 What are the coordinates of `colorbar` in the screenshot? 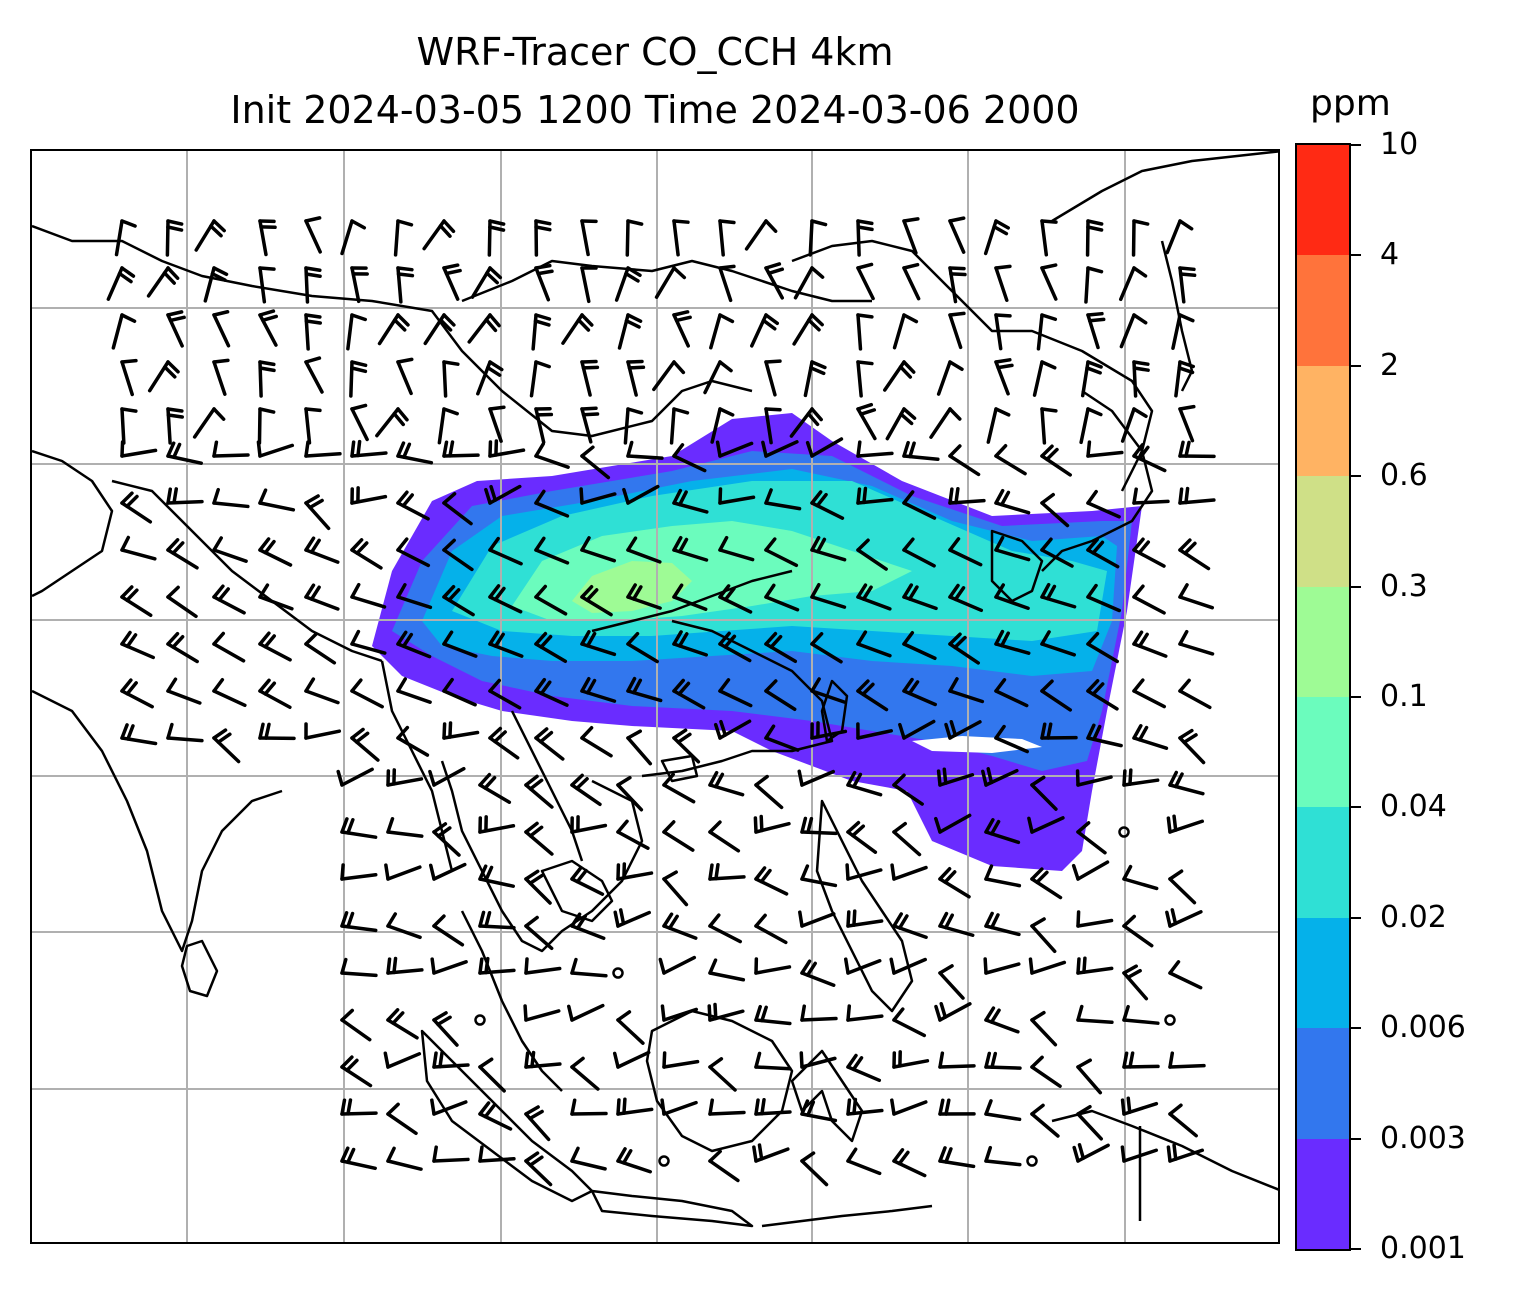 It's located at (1323, 697).